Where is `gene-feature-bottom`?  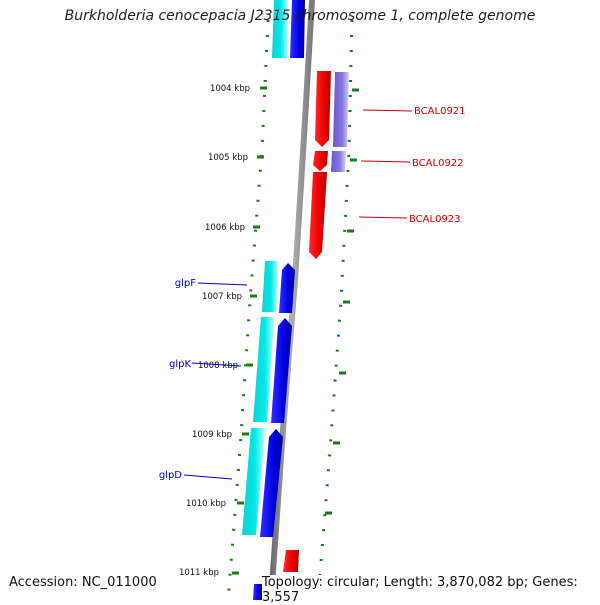
gene-feature-bottom is located at coordinates (257, 592).